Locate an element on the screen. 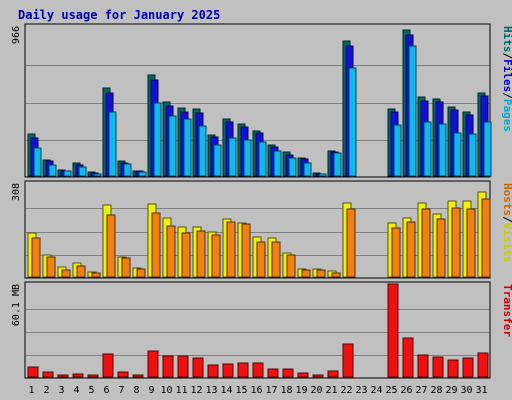 The width and height of the screenshot is (512, 400). x-tick-label: 3 is located at coordinates (61, 390).